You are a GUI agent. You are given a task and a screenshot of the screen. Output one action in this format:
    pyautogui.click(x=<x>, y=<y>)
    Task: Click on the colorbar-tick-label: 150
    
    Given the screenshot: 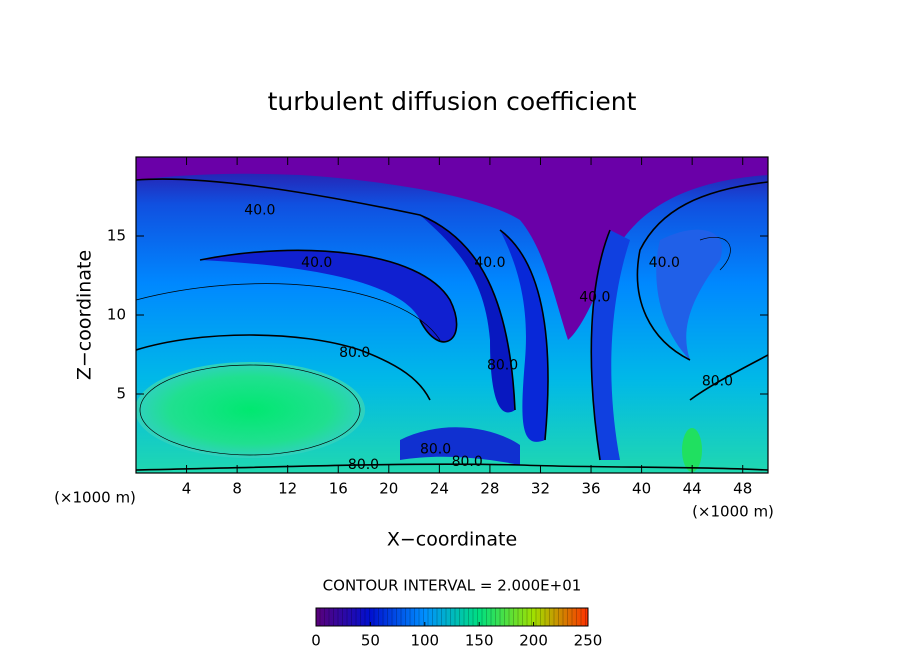 What is the action you would take?
    pyautogui.click(x=479, y=641)
    